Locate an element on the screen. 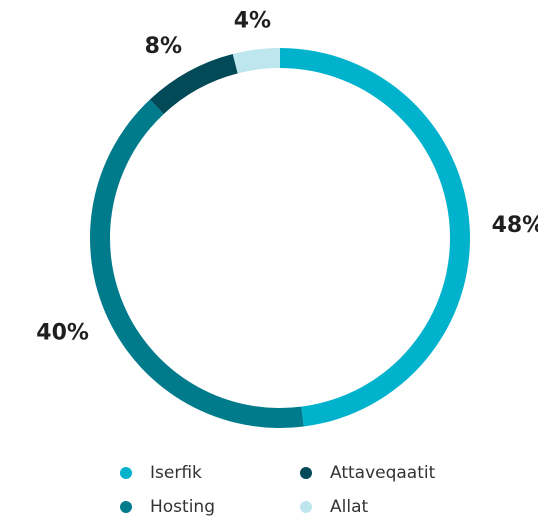  slice-label-iserfik: 48% is located at coordinates (515, 225).